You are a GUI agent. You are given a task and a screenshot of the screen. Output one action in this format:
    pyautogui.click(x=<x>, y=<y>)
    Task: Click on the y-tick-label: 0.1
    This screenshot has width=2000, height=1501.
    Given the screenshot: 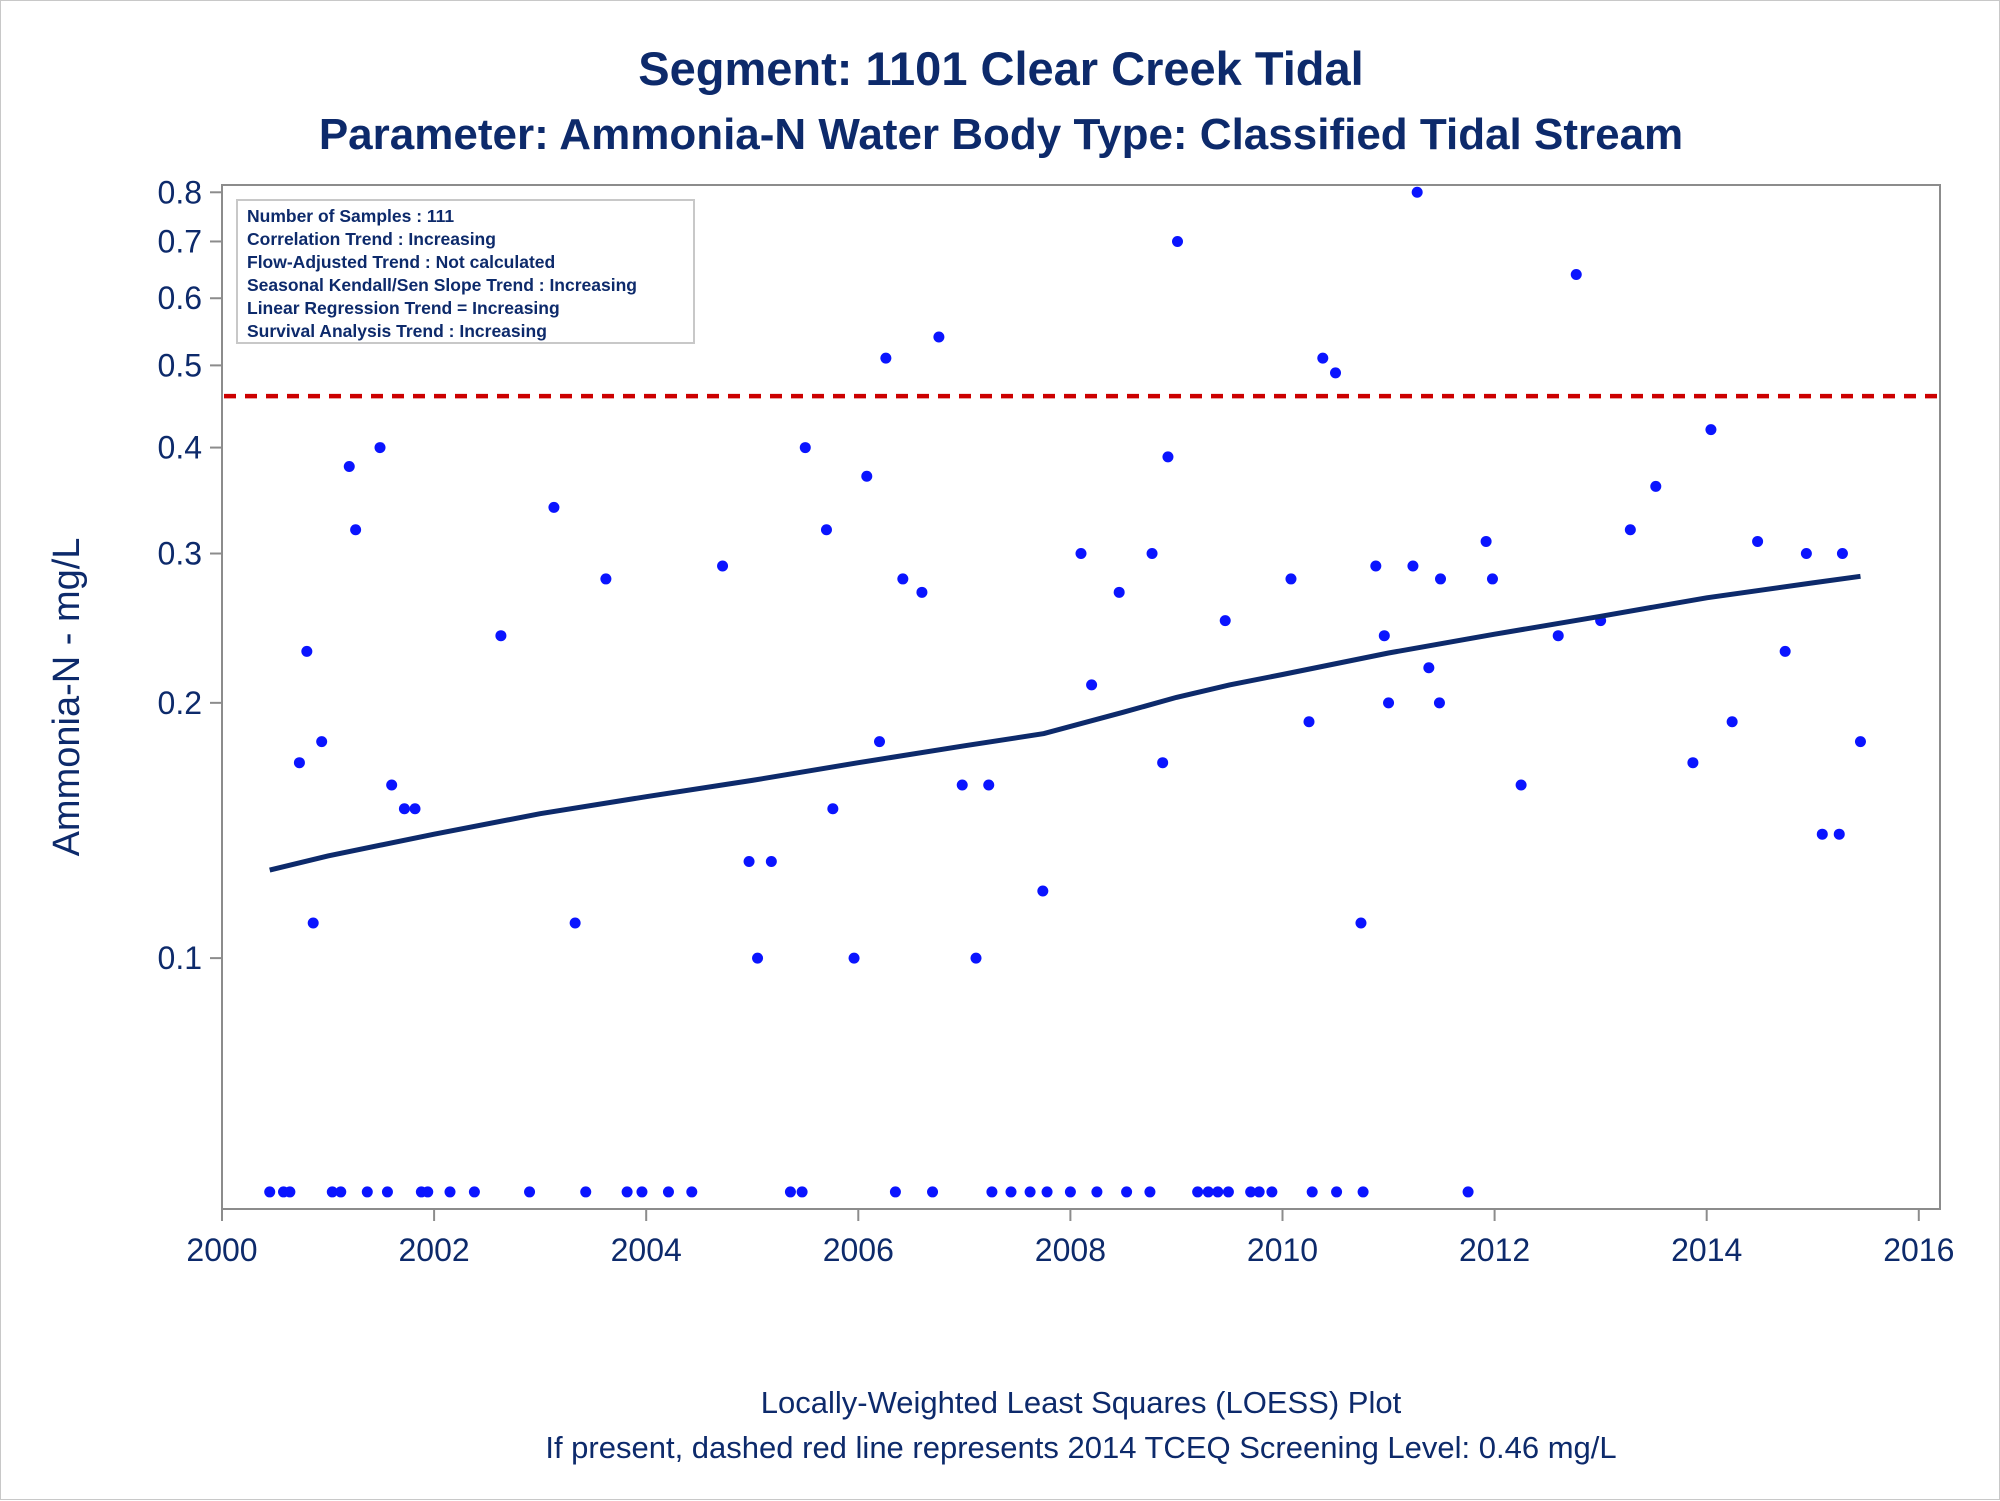 What is the action you would take?
    pyautogui.click(x=180, y=958)
    